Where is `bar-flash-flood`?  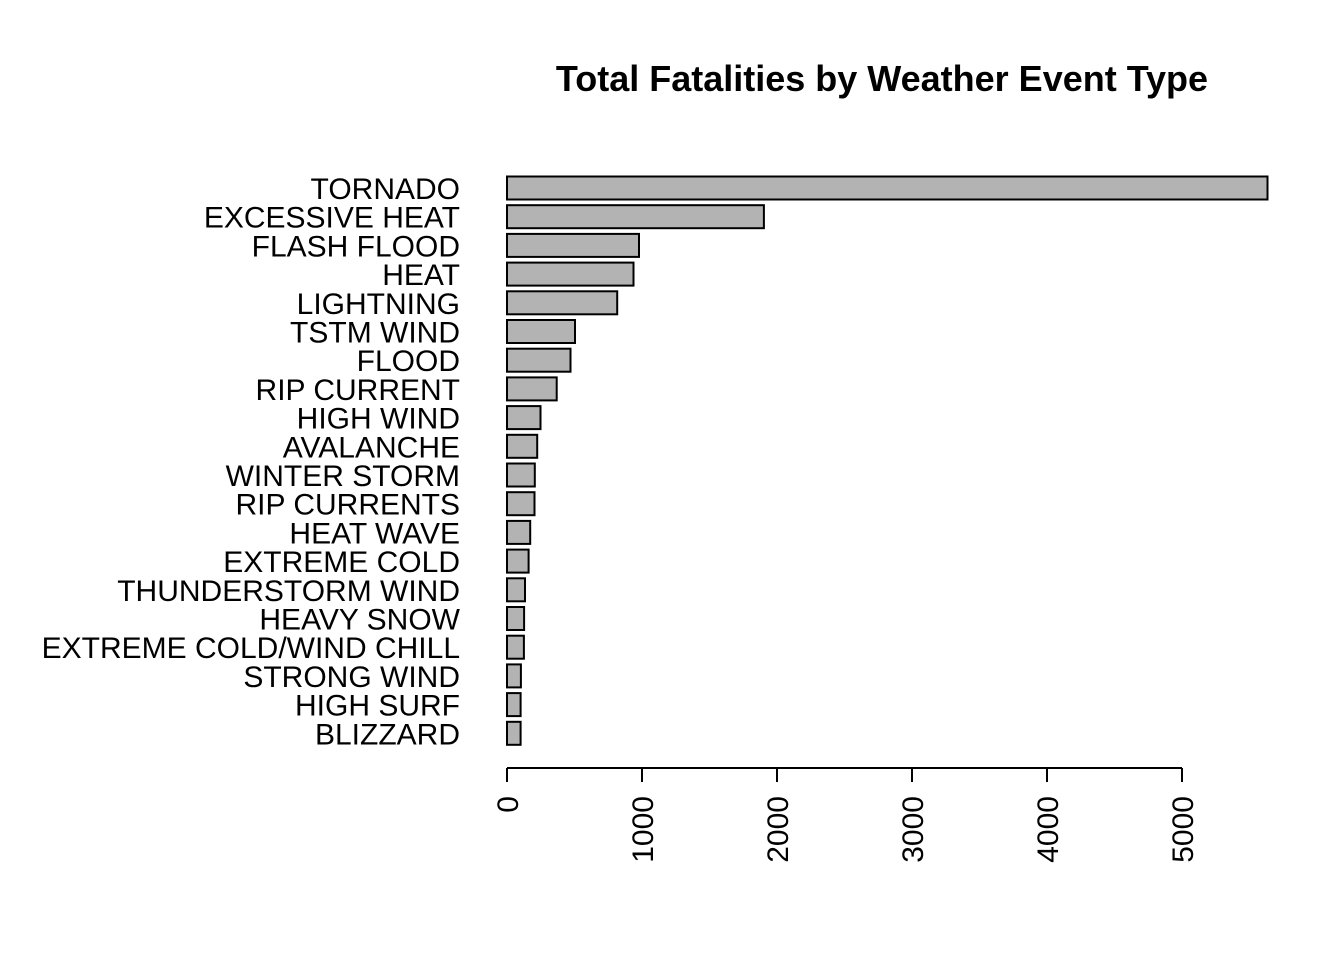 bar-flash-flood is located at coordinates (573, 245).